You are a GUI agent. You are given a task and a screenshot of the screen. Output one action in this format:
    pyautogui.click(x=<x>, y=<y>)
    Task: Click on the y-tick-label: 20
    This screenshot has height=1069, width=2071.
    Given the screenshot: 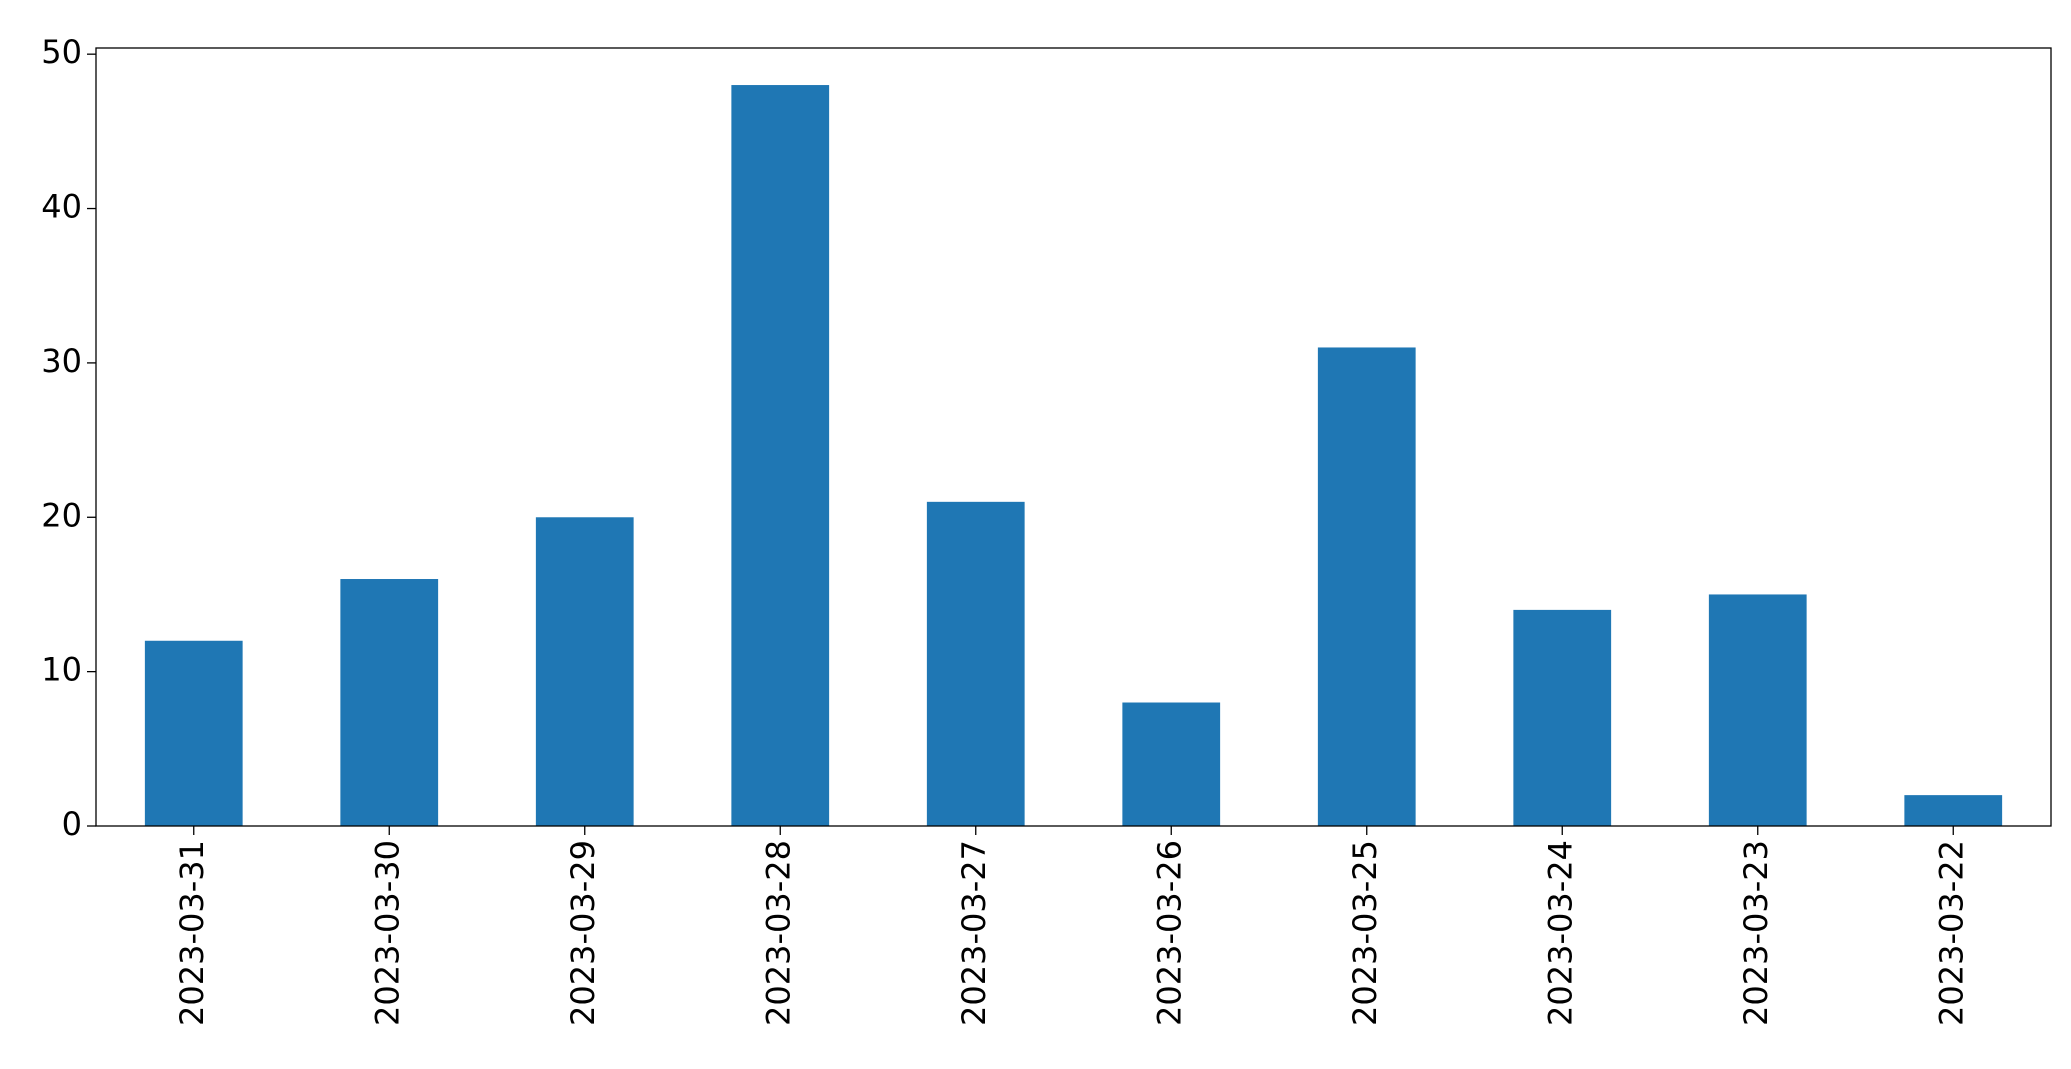 What is the action you would take?
    pyautogui.click(x=61, y=515)
    